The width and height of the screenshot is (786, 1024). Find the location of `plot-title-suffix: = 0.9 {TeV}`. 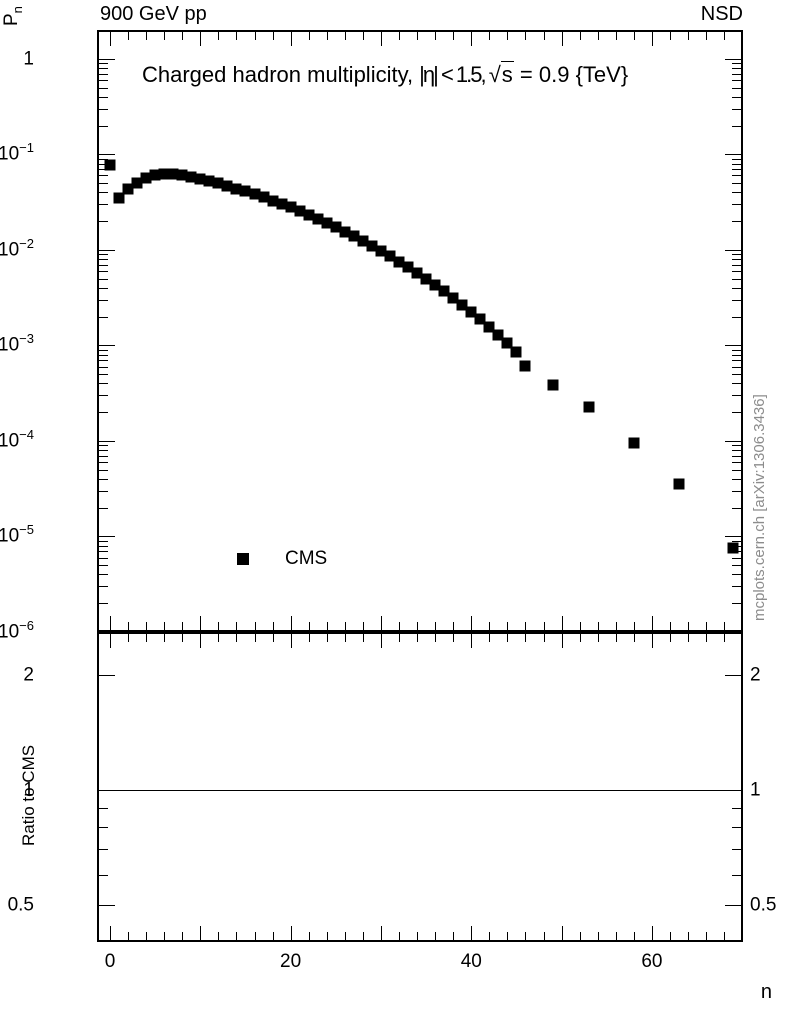

plot-title-suffix: = 0.9 {TeV} is located at coordinates (571, 74).